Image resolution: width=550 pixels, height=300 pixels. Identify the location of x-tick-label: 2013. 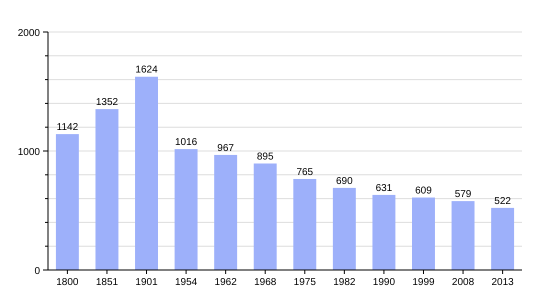
(502, 282).